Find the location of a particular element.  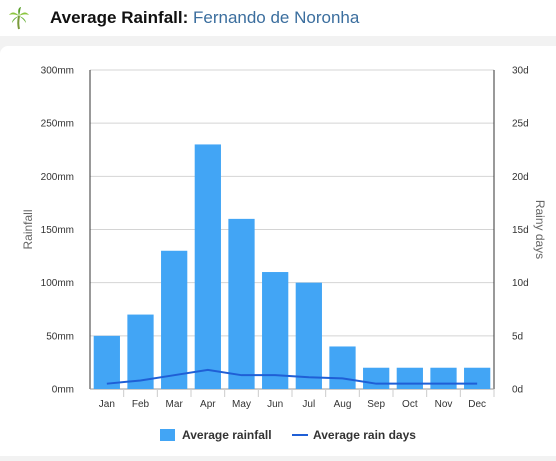

title-place: Fernando de Noronha is located at coordinates (276, 17).